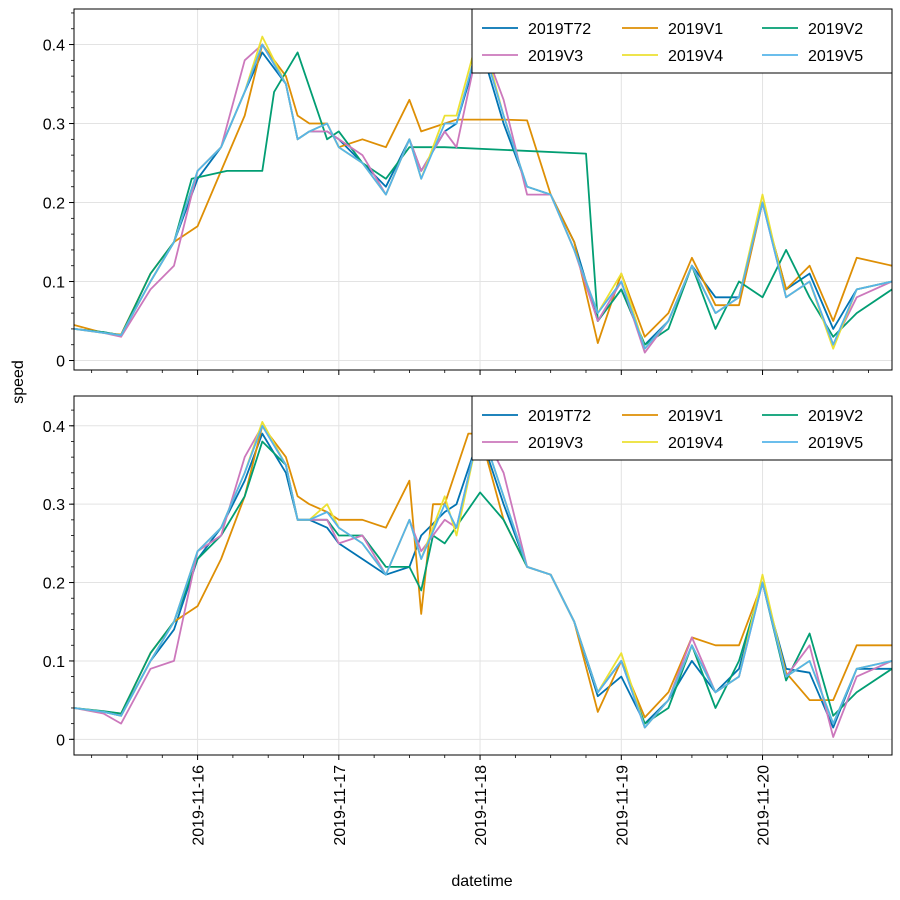 The height and width of the screenshot is (900, 900). Describe the element at coordinates (481, 881) in the screenshot. I see `x-axis-title: datetime` at that location.